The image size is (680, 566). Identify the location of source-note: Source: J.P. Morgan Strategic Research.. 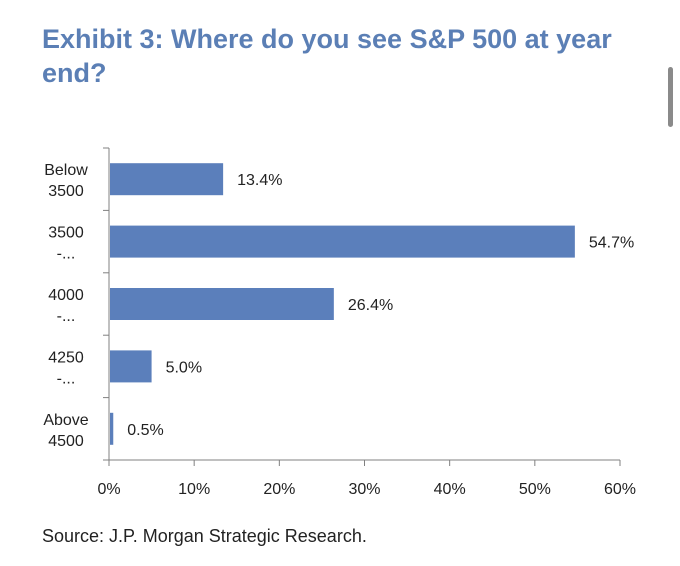
(204, 536).